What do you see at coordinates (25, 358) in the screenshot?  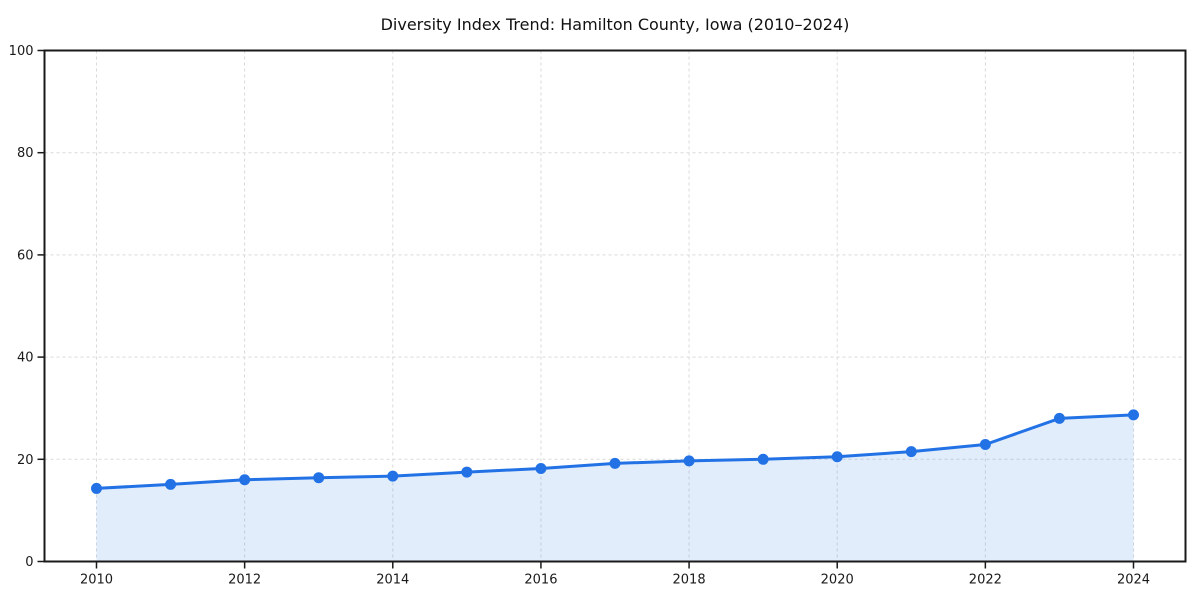 I see `y-tick-label: 40` at bounding box center [25, 358].